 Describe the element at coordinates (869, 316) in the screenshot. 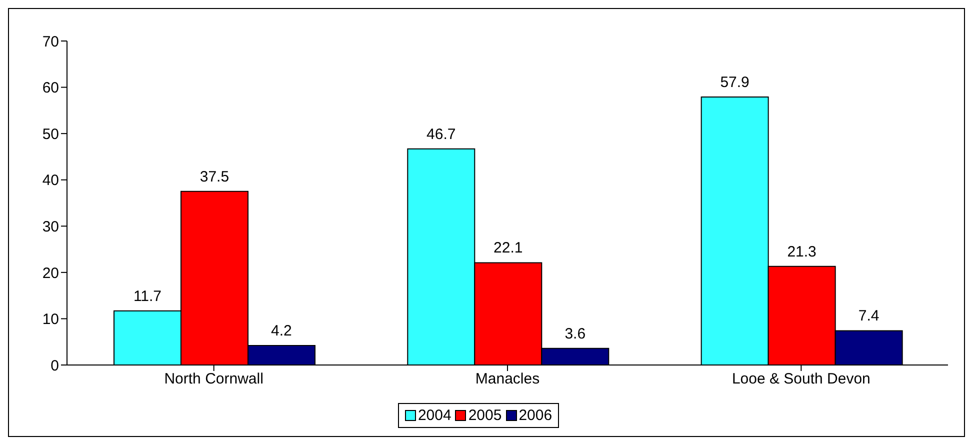

I see `data-label: 7.4` at that location.